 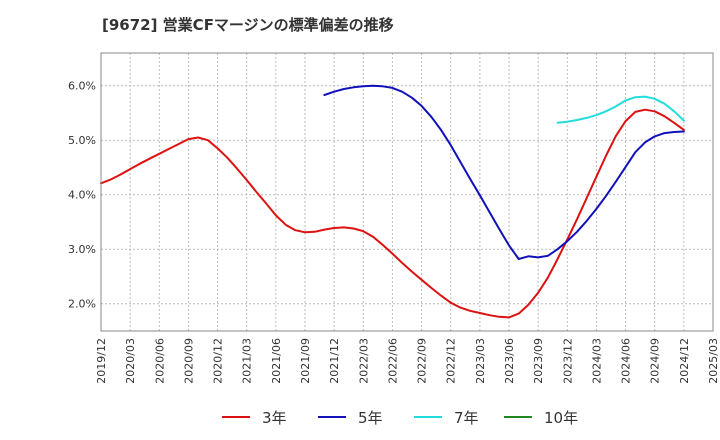 I want to click on x-tick-label: 2024/03, so click(x=596, y=361).